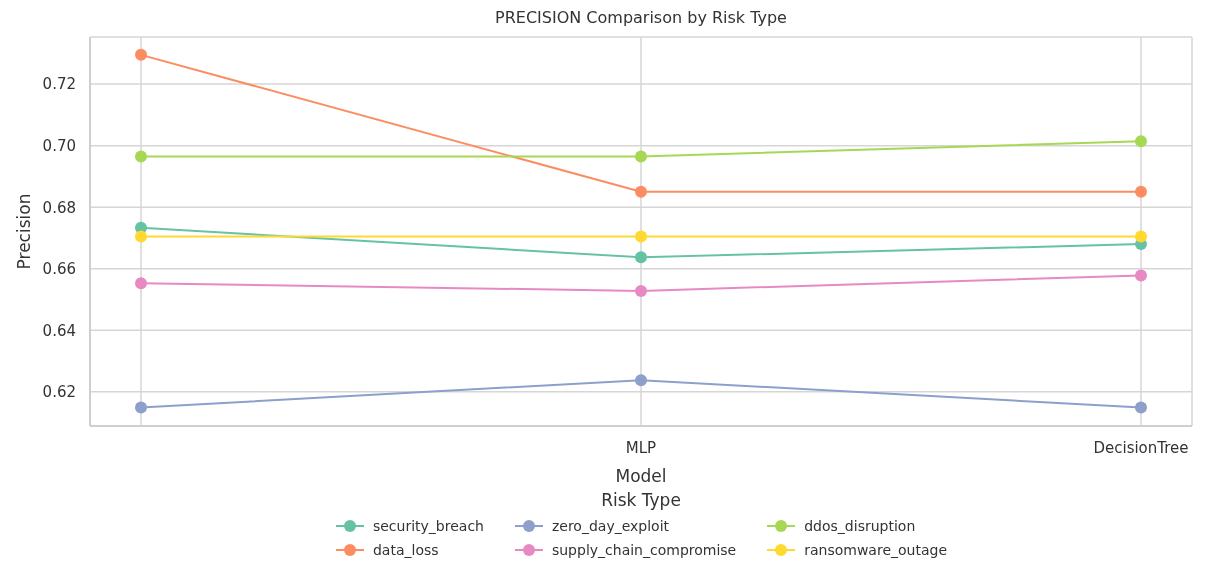 Image resolution: width=1207 pixels, height=567 pixels. What do you see at coordinates (428, 526) in the screenshot?
I see `legend-label: security_breach` at bounding box center [428, 526].